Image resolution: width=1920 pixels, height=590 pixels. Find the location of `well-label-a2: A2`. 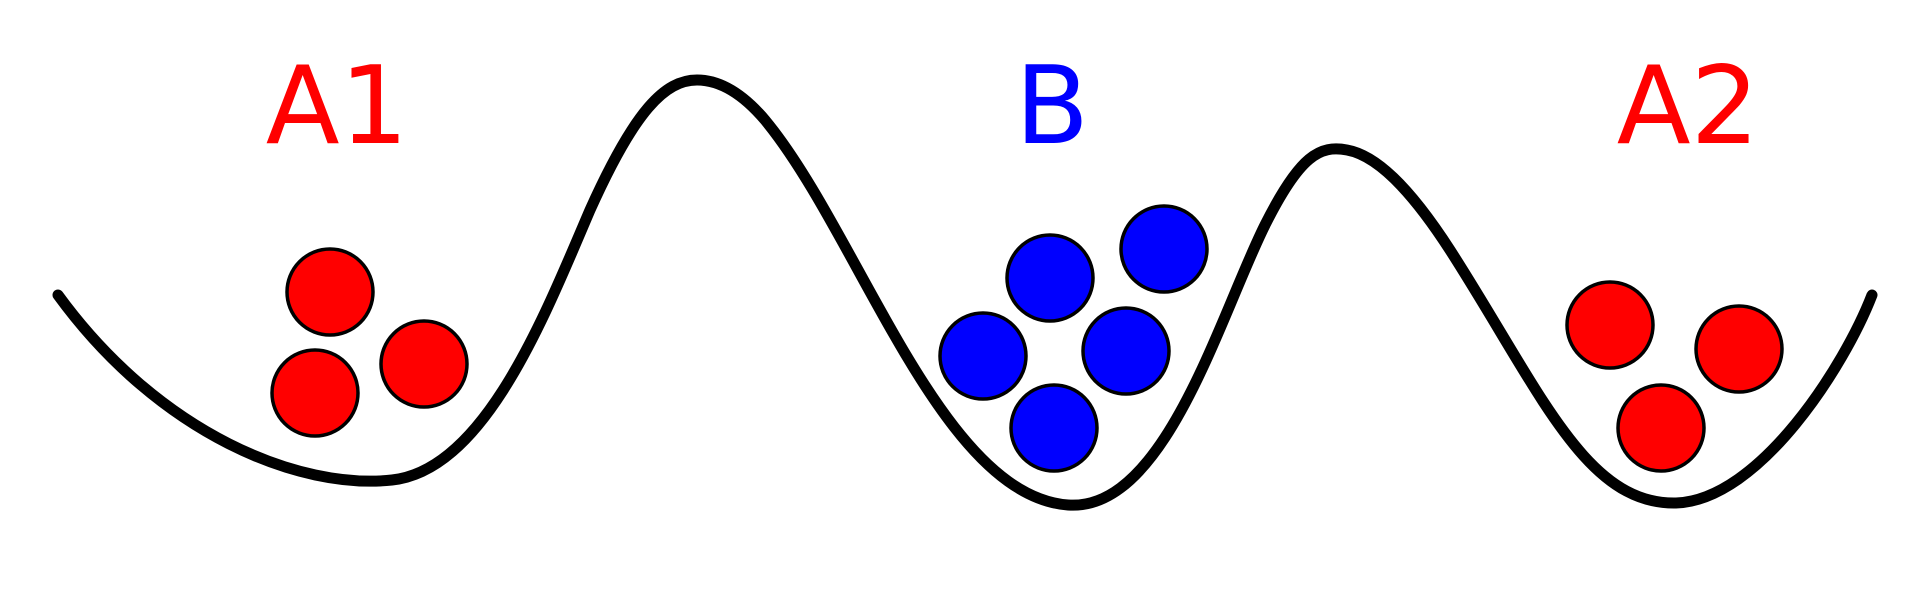

well-label-a2: A2 is located at coordinates (1688, 106).